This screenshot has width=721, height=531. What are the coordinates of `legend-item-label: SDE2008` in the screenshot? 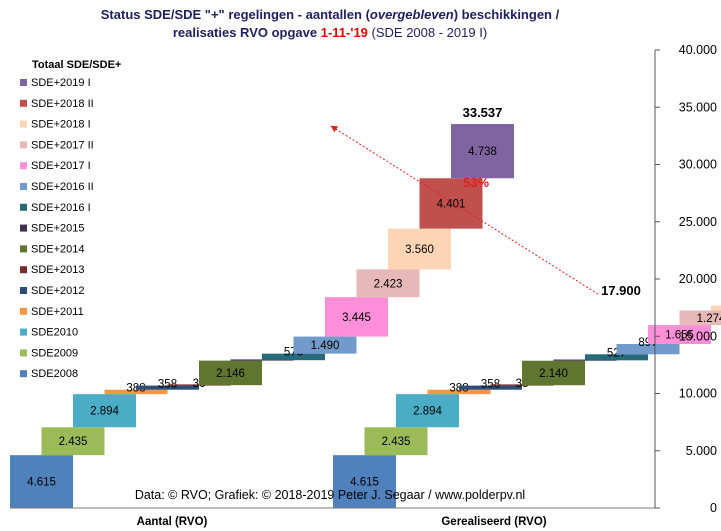 It's located at (54, 374).